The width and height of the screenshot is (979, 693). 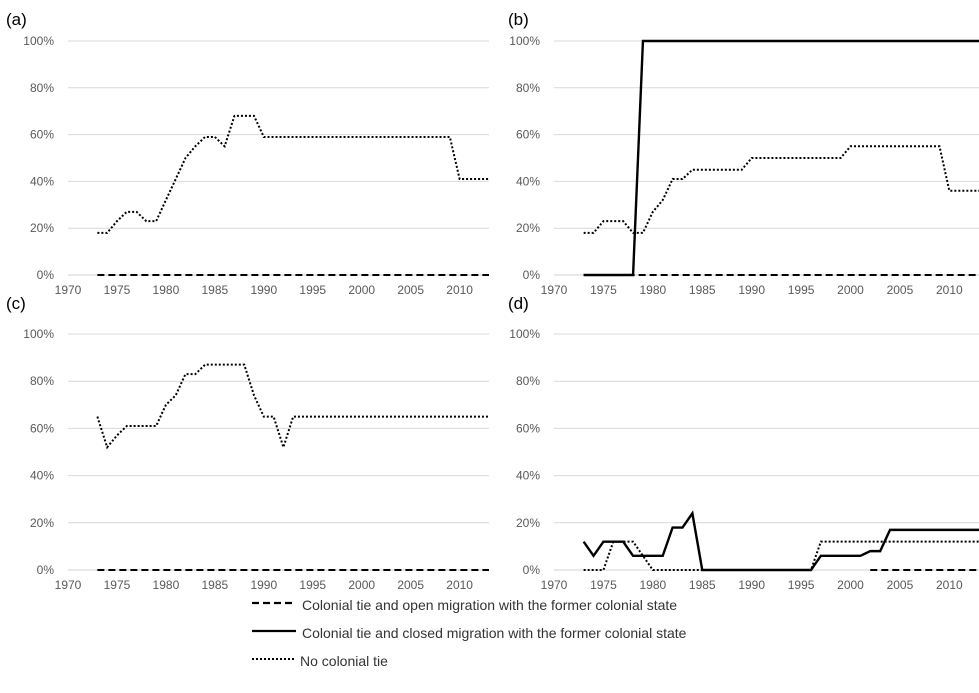 What do you see at coordinates (274, 631) in the screenshot?
I see `legend-solid-swatch` at bounding box center [274, 631].